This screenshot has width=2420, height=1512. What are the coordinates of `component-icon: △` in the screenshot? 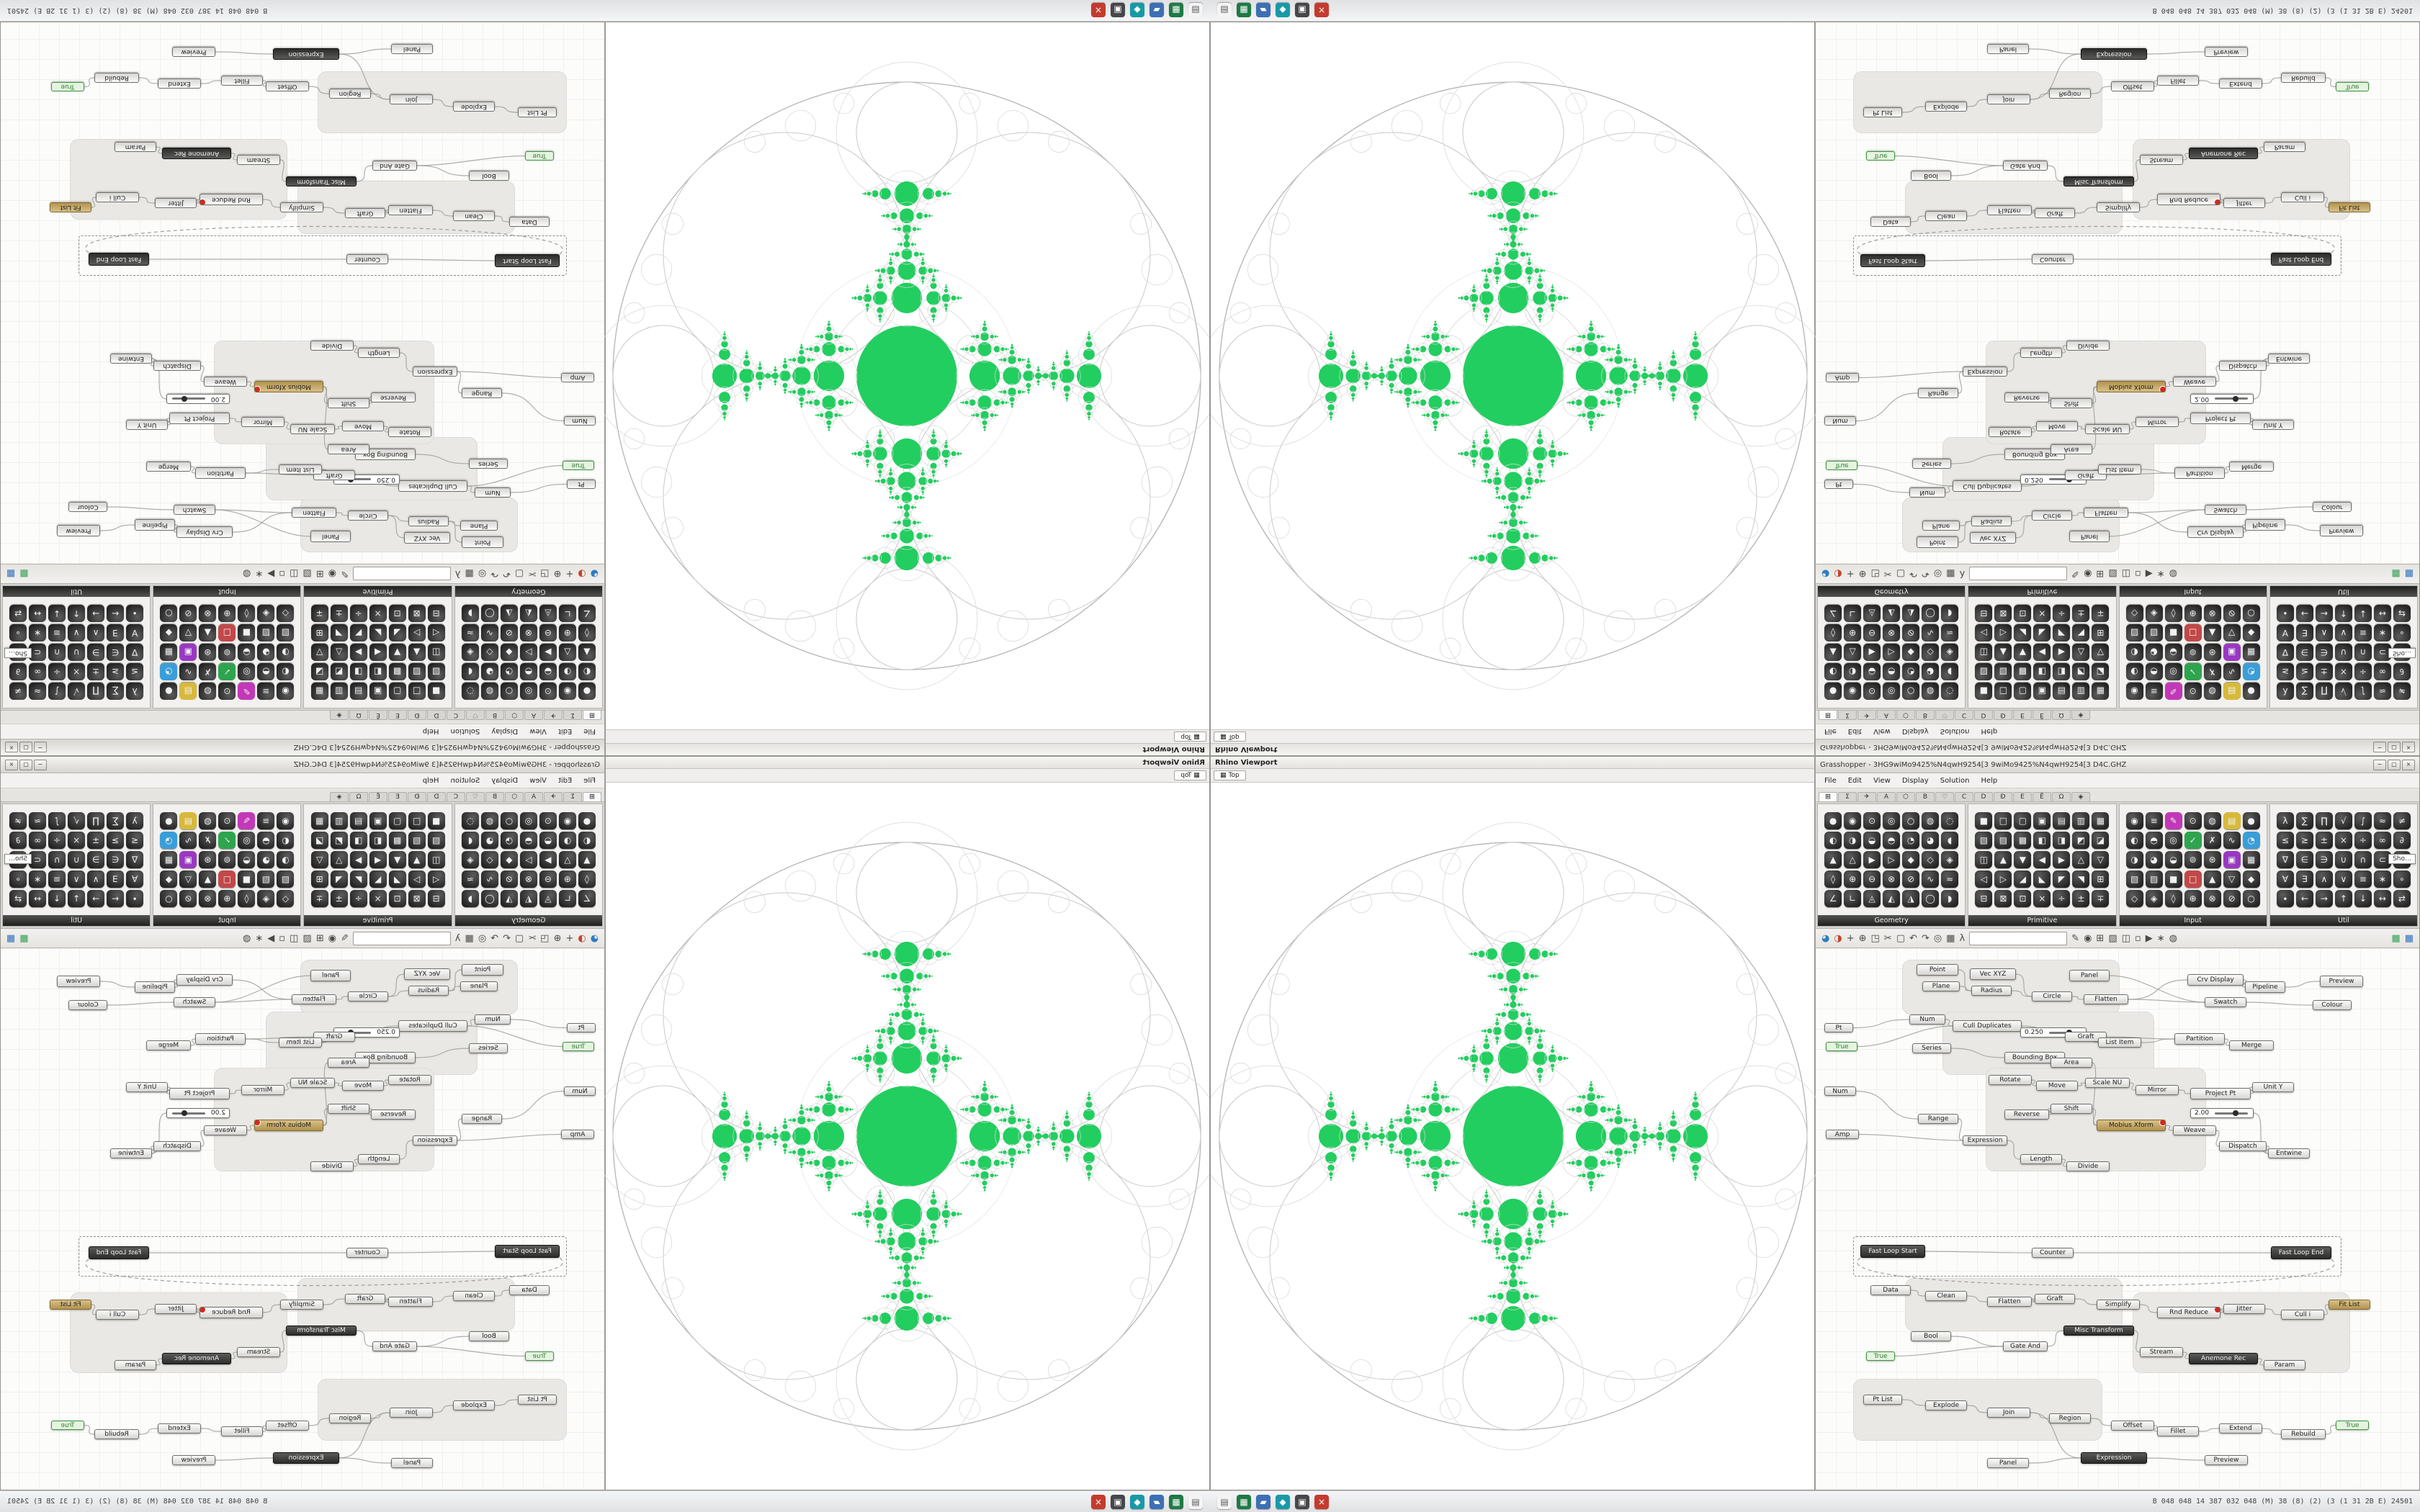 It's located at (1853, 859).